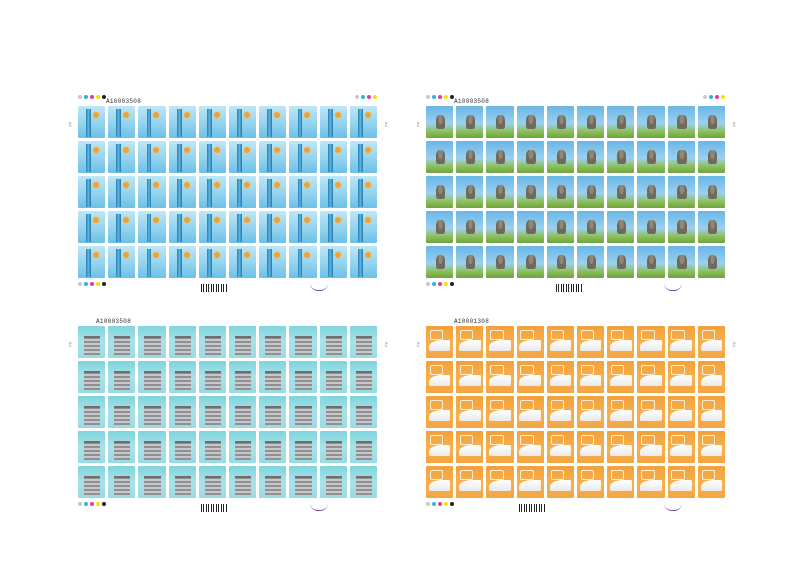  What do you see at coordinates (673, 287) in the screenshot?
I see `hongkong-post-logo` at bounding box center [673, 287].